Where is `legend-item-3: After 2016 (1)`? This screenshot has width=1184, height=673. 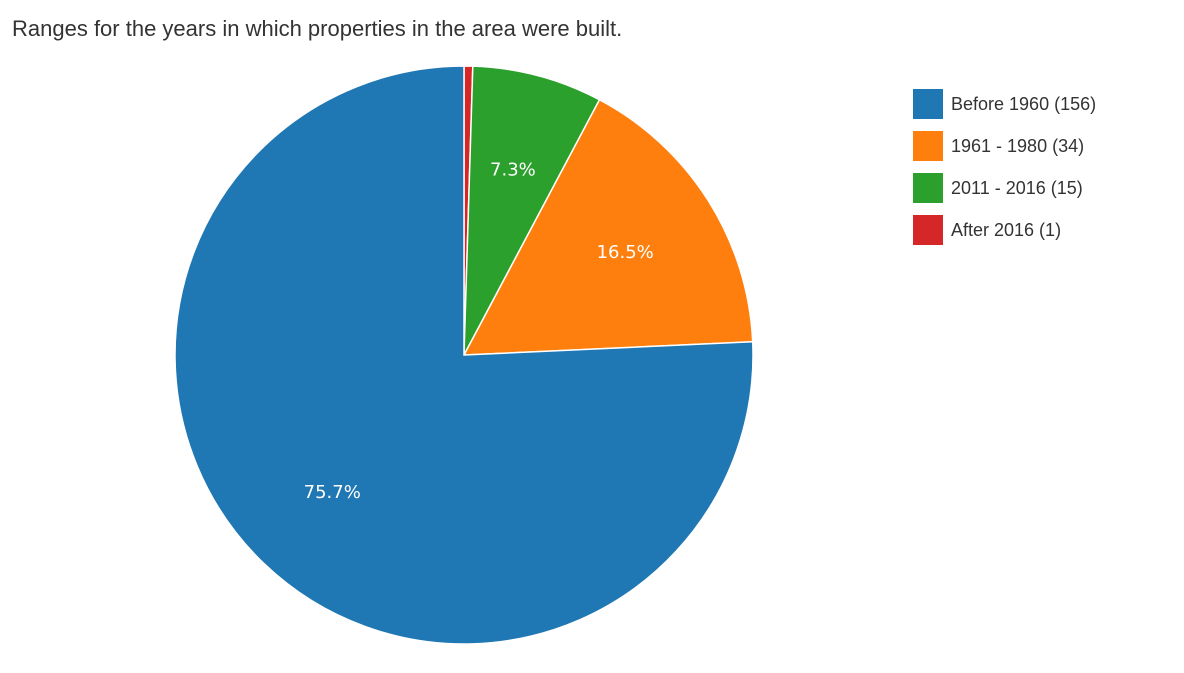 legend-item-3: After 2016 (1) is located at coordinates (1004, 230).